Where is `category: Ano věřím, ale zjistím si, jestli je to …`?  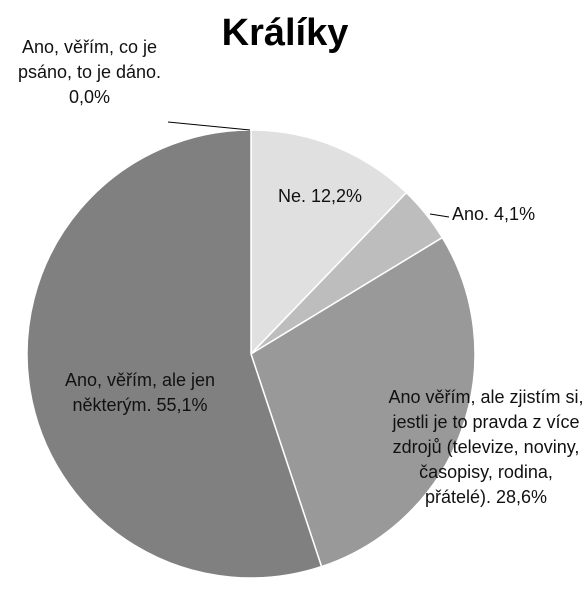
category: Ano věřím, ale zjistím si, jestli je to … is located at coordinates (486, 447).